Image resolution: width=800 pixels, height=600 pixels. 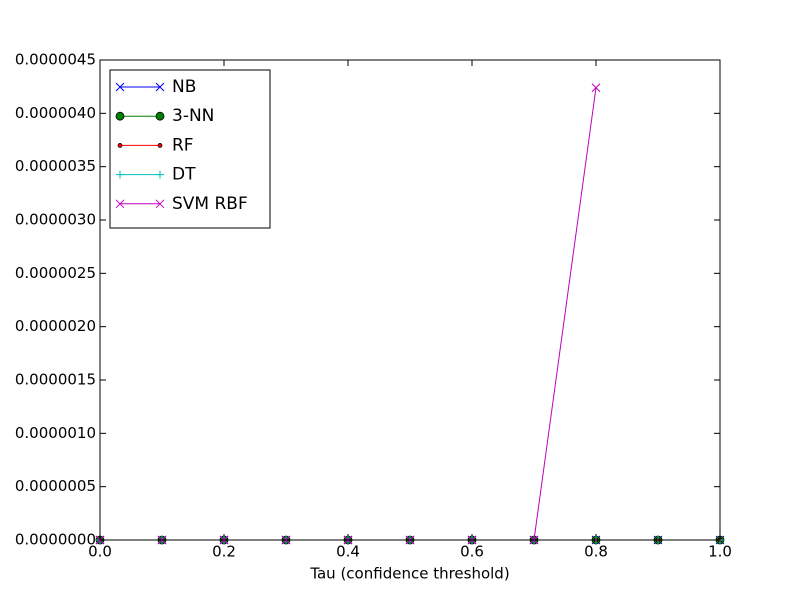 I want to click on legend: NB 3-NN RF DT SVM RBF, so click(x=190, y=149).